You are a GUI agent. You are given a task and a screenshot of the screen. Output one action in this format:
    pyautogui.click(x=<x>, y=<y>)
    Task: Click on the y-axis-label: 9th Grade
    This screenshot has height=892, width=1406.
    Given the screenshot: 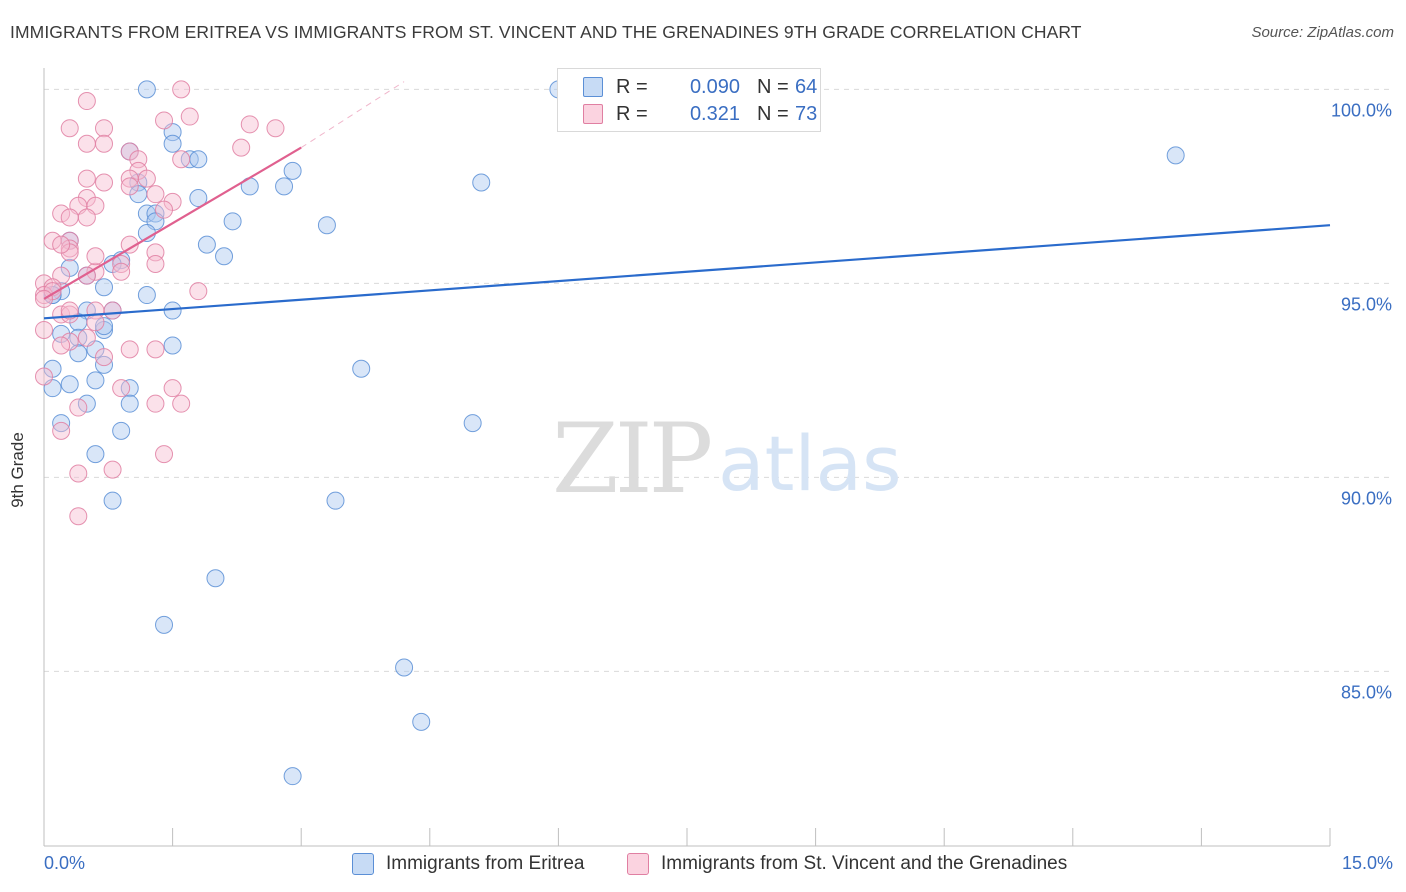 What is the action you would take?
    pyautogui.click(x=17, y=470)
    